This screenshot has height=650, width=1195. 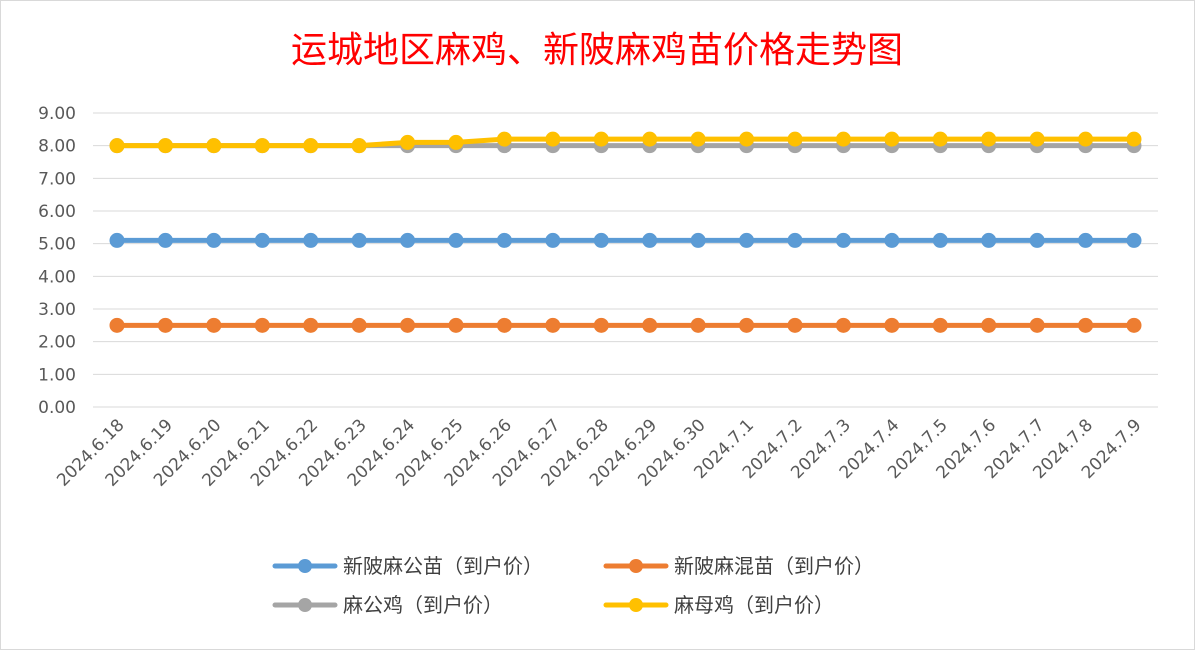 I want to click on y-tick-label: 1.00, so click(x=57, y=375).